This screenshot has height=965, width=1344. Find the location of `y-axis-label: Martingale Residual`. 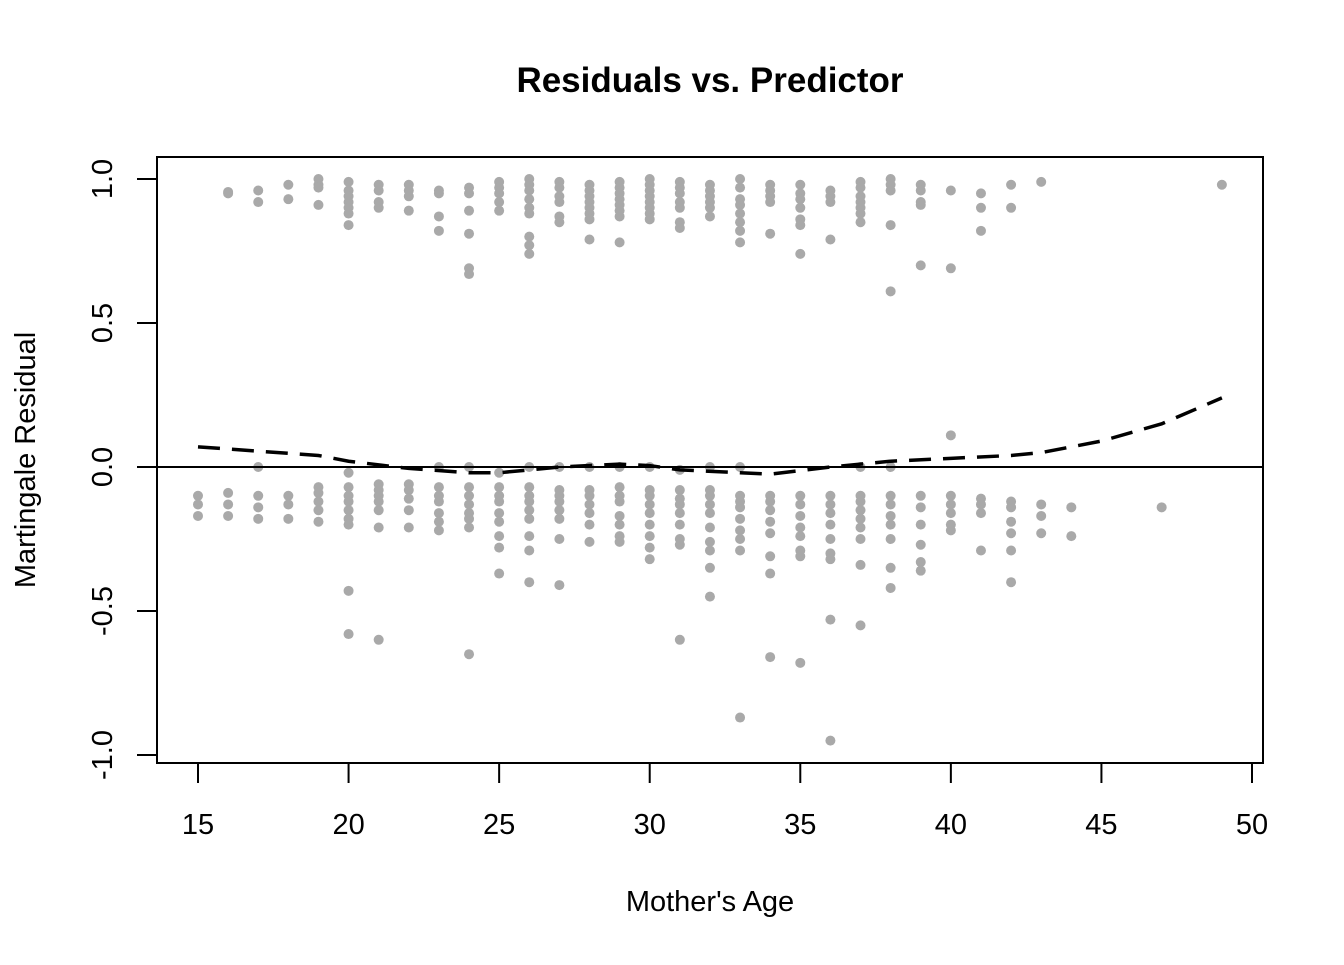

y-axis-label: Martingale Residual is located at coordinates (26, 460).